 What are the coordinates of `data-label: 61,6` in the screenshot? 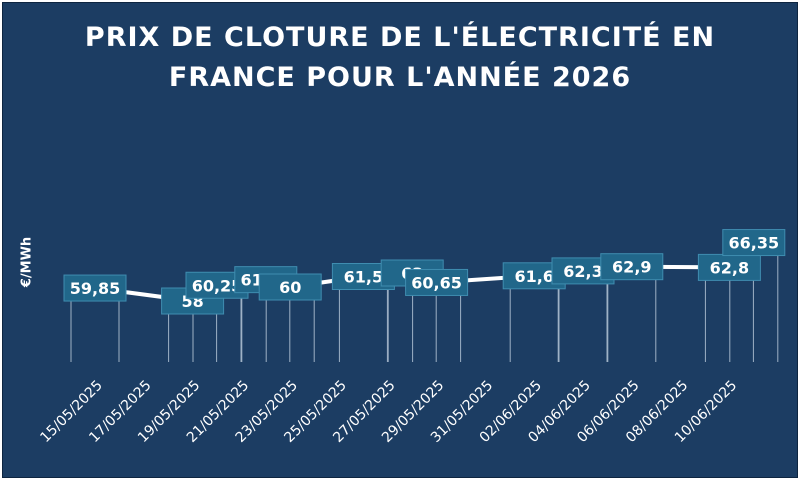 It's located at (533, 276).